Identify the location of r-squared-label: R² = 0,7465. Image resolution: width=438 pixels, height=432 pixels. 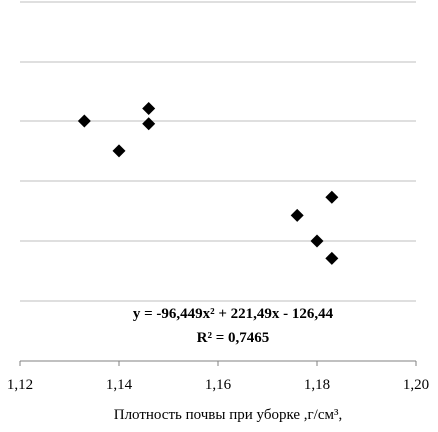
(233, 338).